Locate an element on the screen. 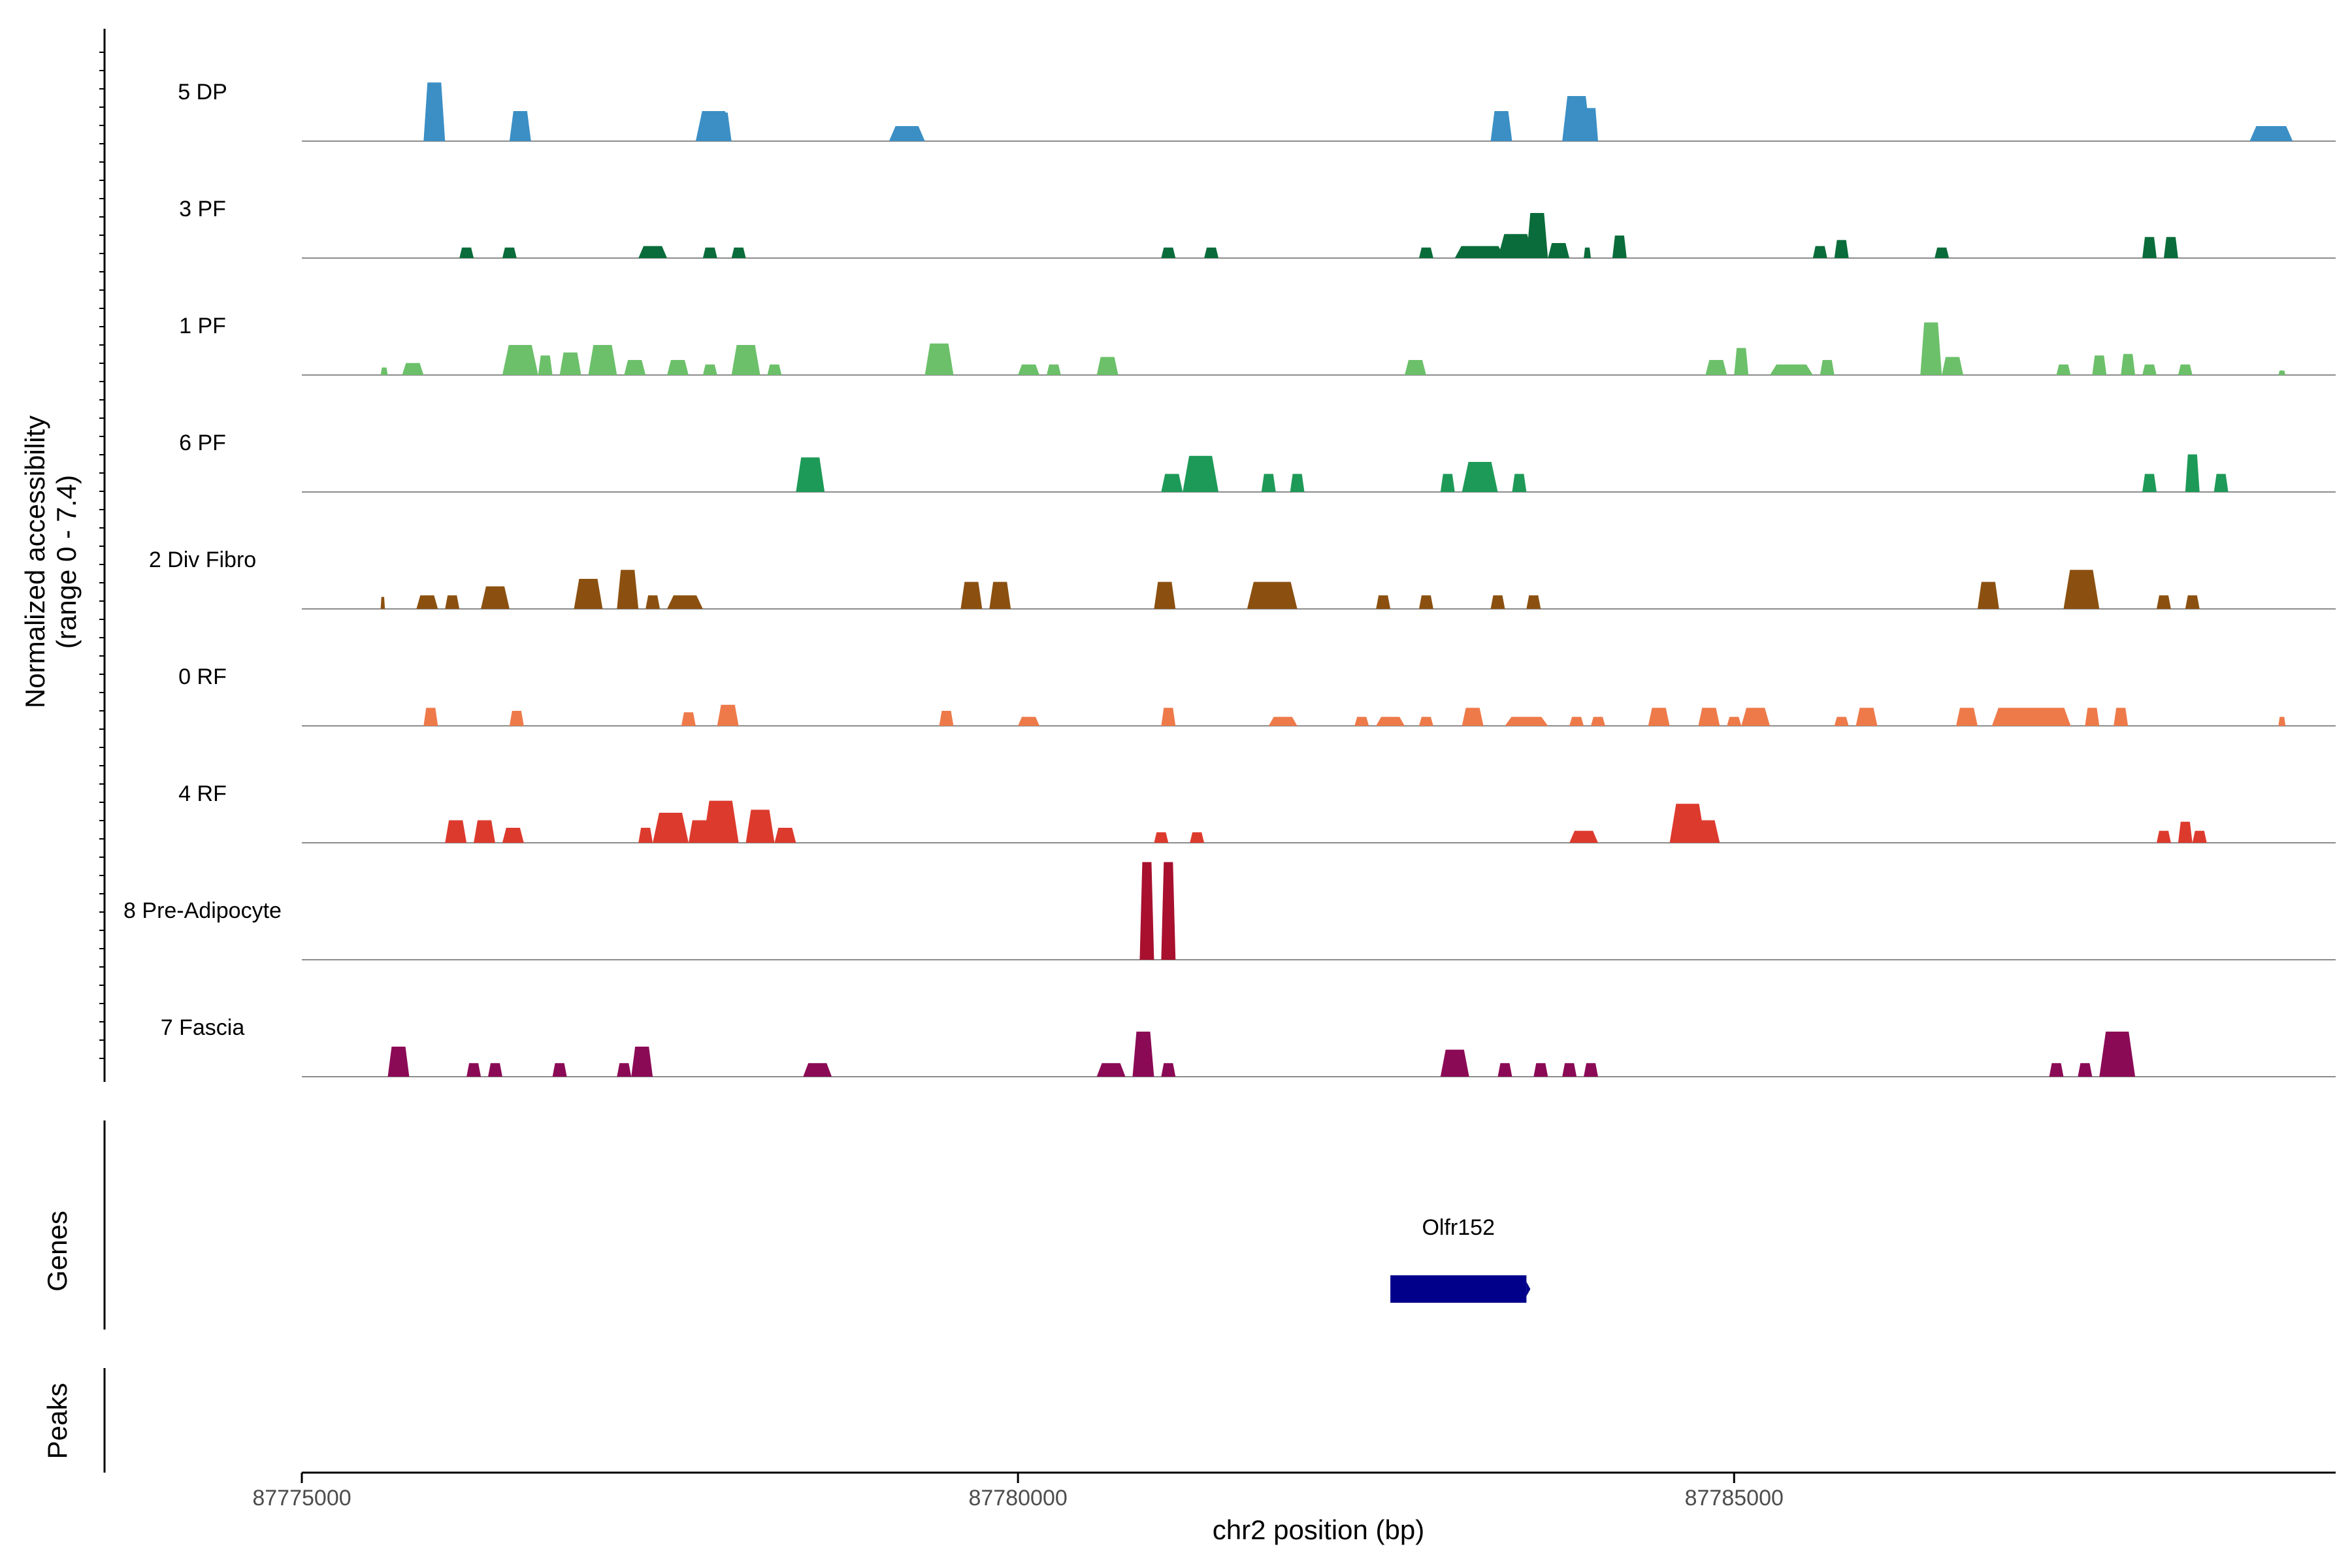 The width and height of the screenshot is (2352, 1568). track-0: 5 DP is located at coordinates (1257, 111).